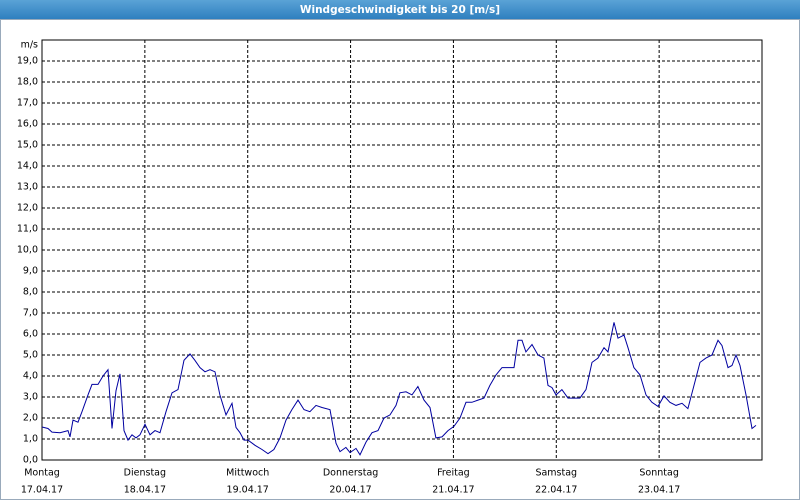 The height and width of the screenshot is (500, 800). I want to click on y-tick-label: 8,0, so click(30, 292).